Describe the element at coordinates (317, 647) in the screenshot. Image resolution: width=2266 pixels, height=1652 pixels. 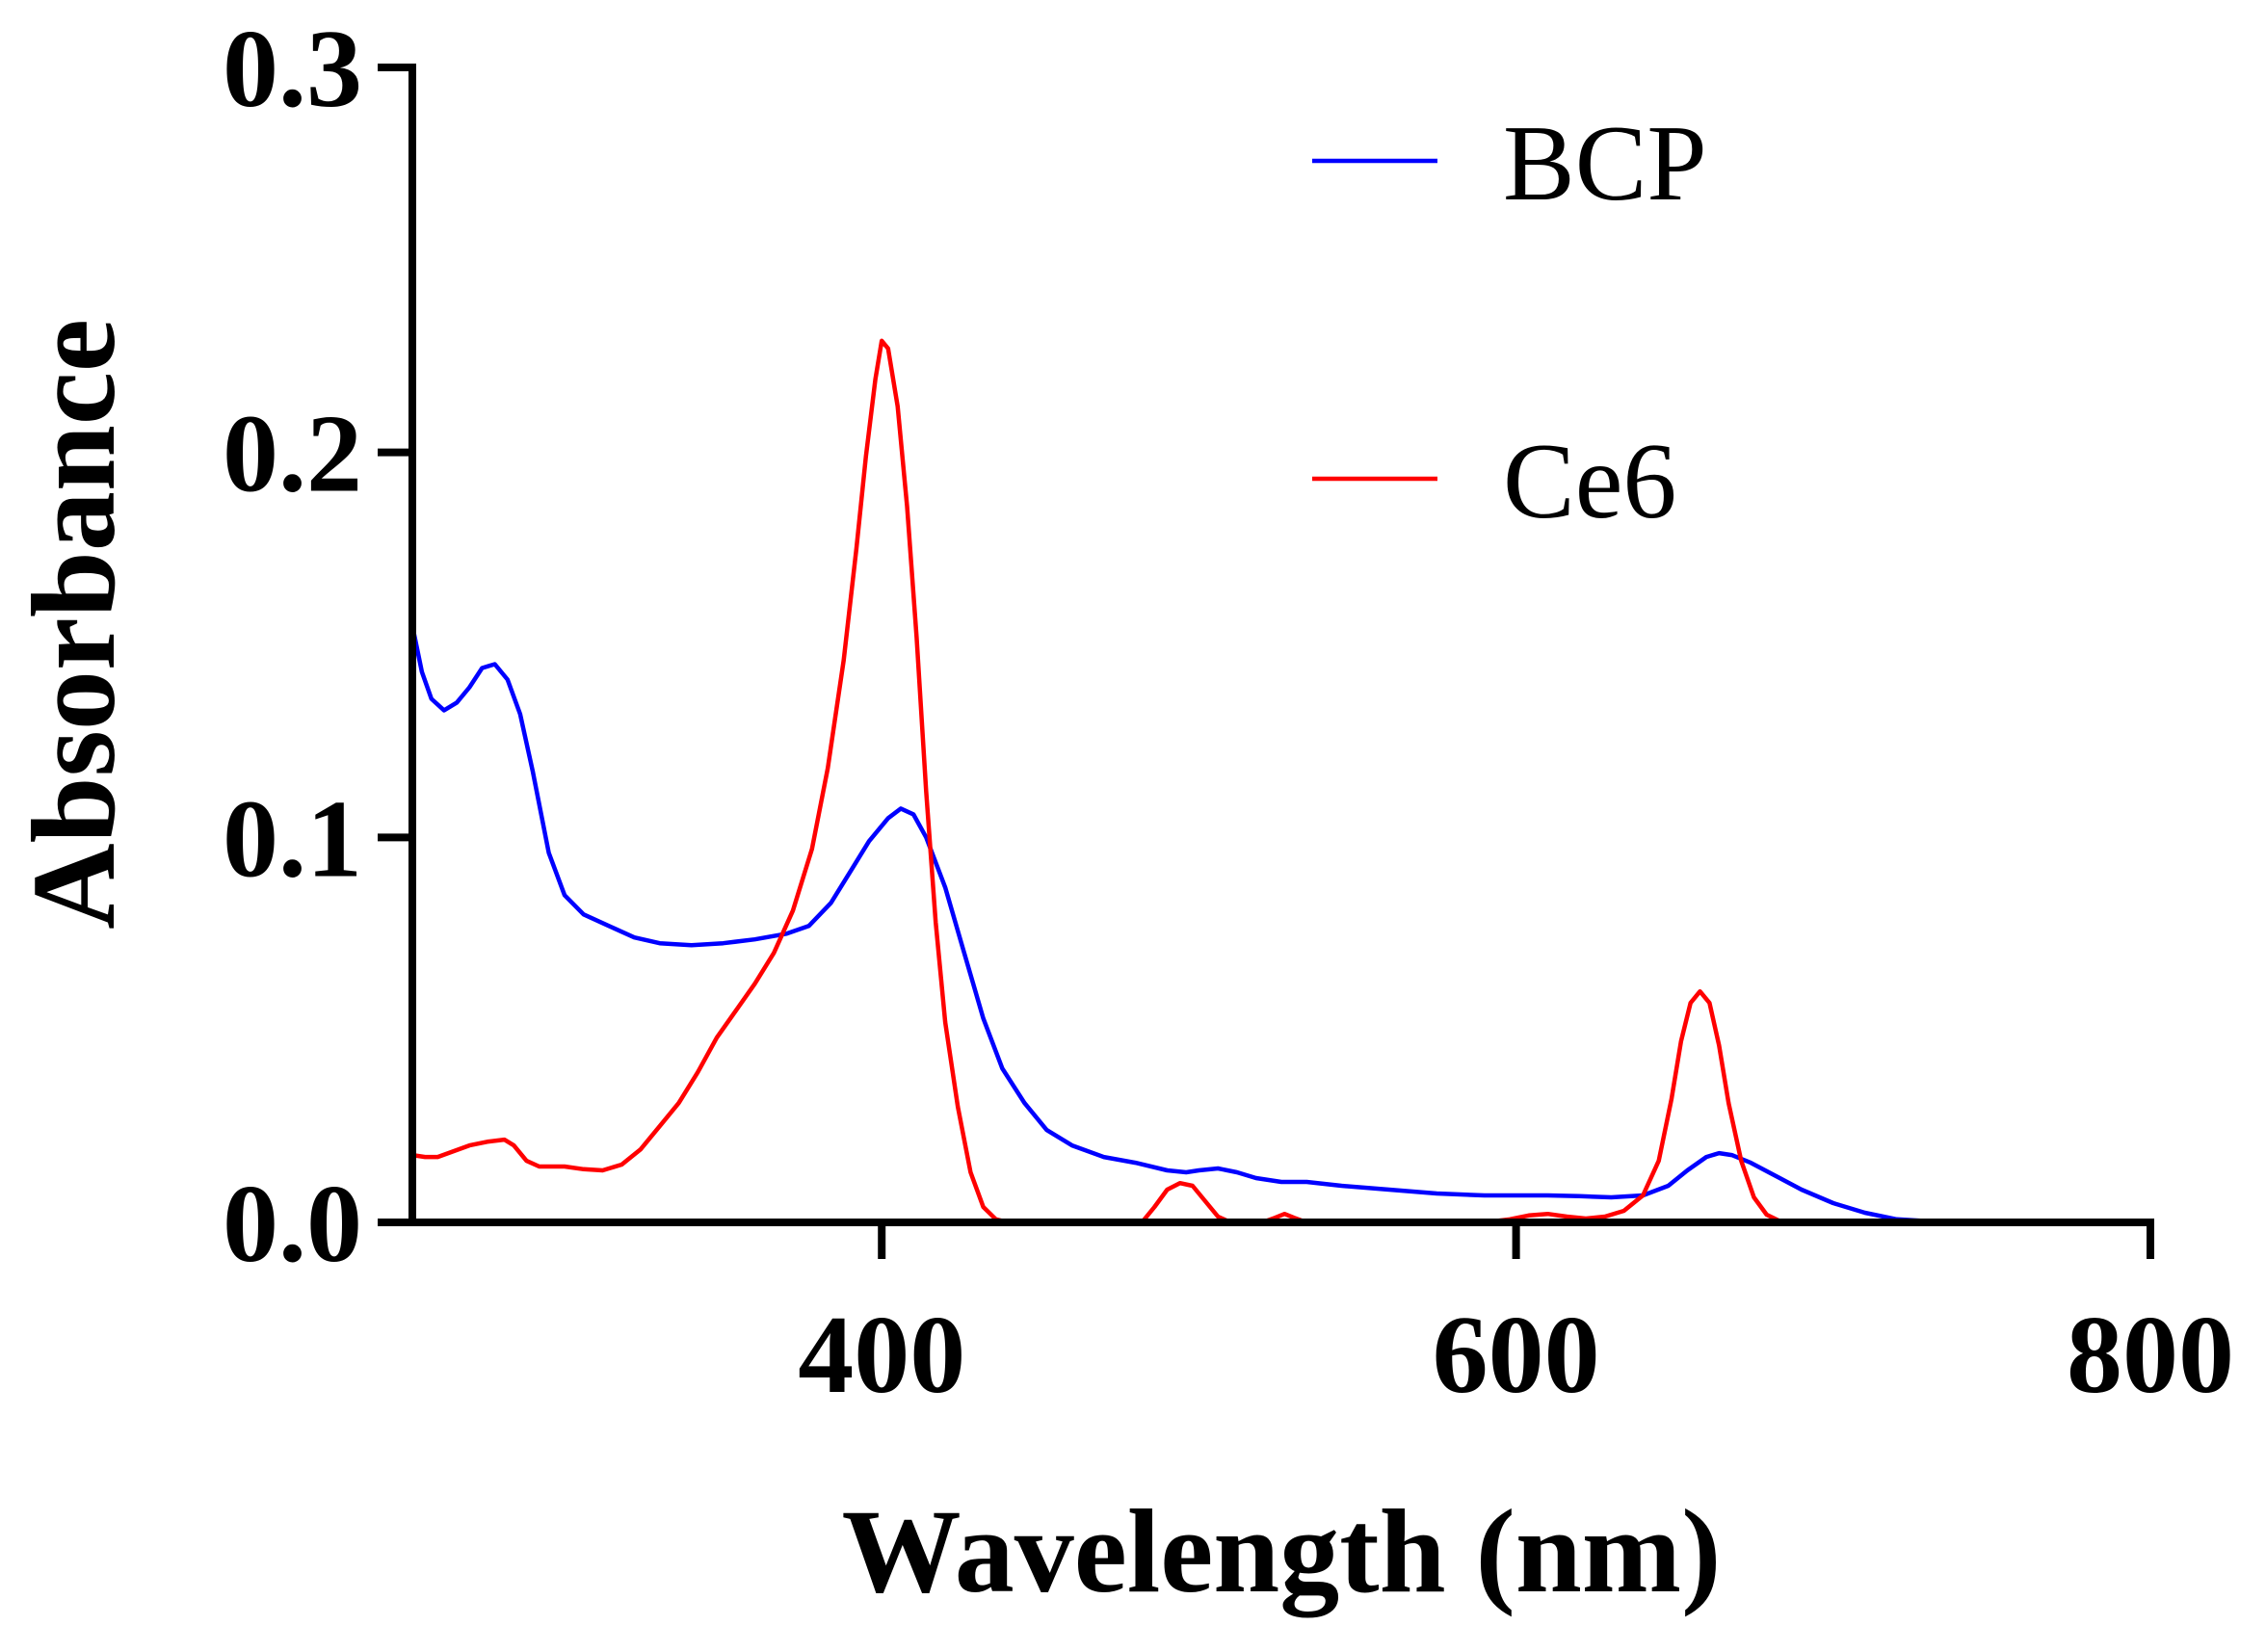
I see `y-ticks: 0.0 0.1 0.2 0.3` at that location.